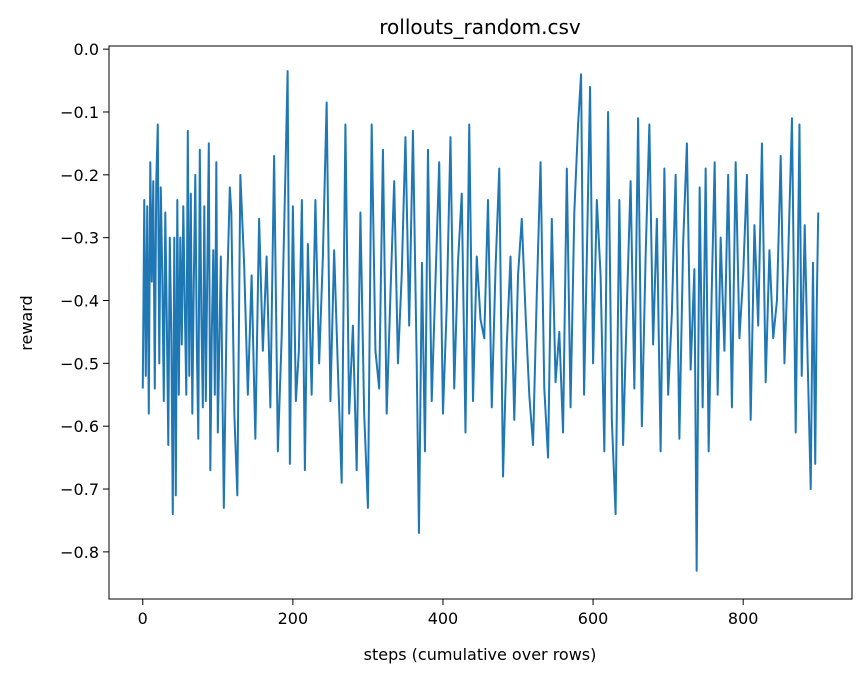  I want to click on y-axis-ticks: 0.0 −0.1 −0.2 −0.3 −0.4 −0.5 −0.6 −0.7 −0.8, so click(84, 301).